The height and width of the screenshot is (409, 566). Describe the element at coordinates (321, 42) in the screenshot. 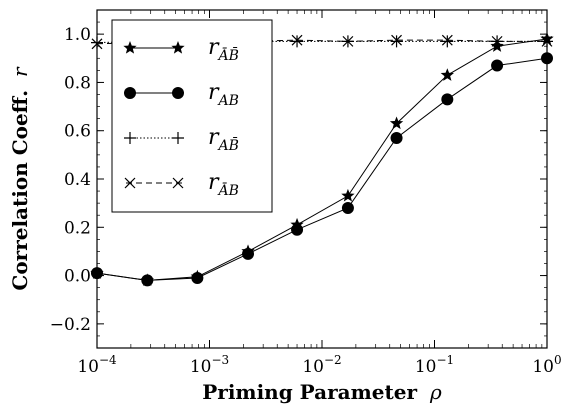

I see `series-line` at that location.